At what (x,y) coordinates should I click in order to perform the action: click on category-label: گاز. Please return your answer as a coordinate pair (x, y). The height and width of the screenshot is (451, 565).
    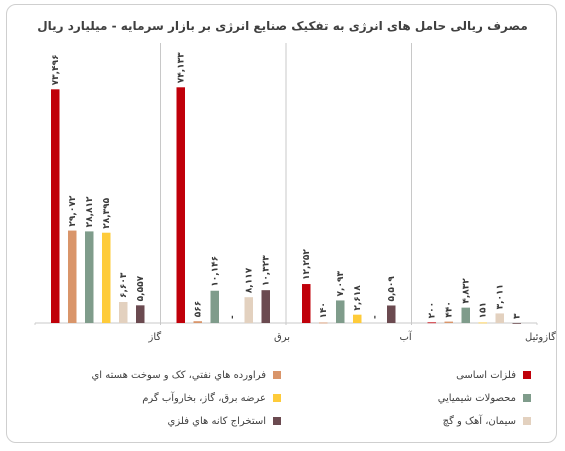
    Looking at the image, I should click on (155, 337).